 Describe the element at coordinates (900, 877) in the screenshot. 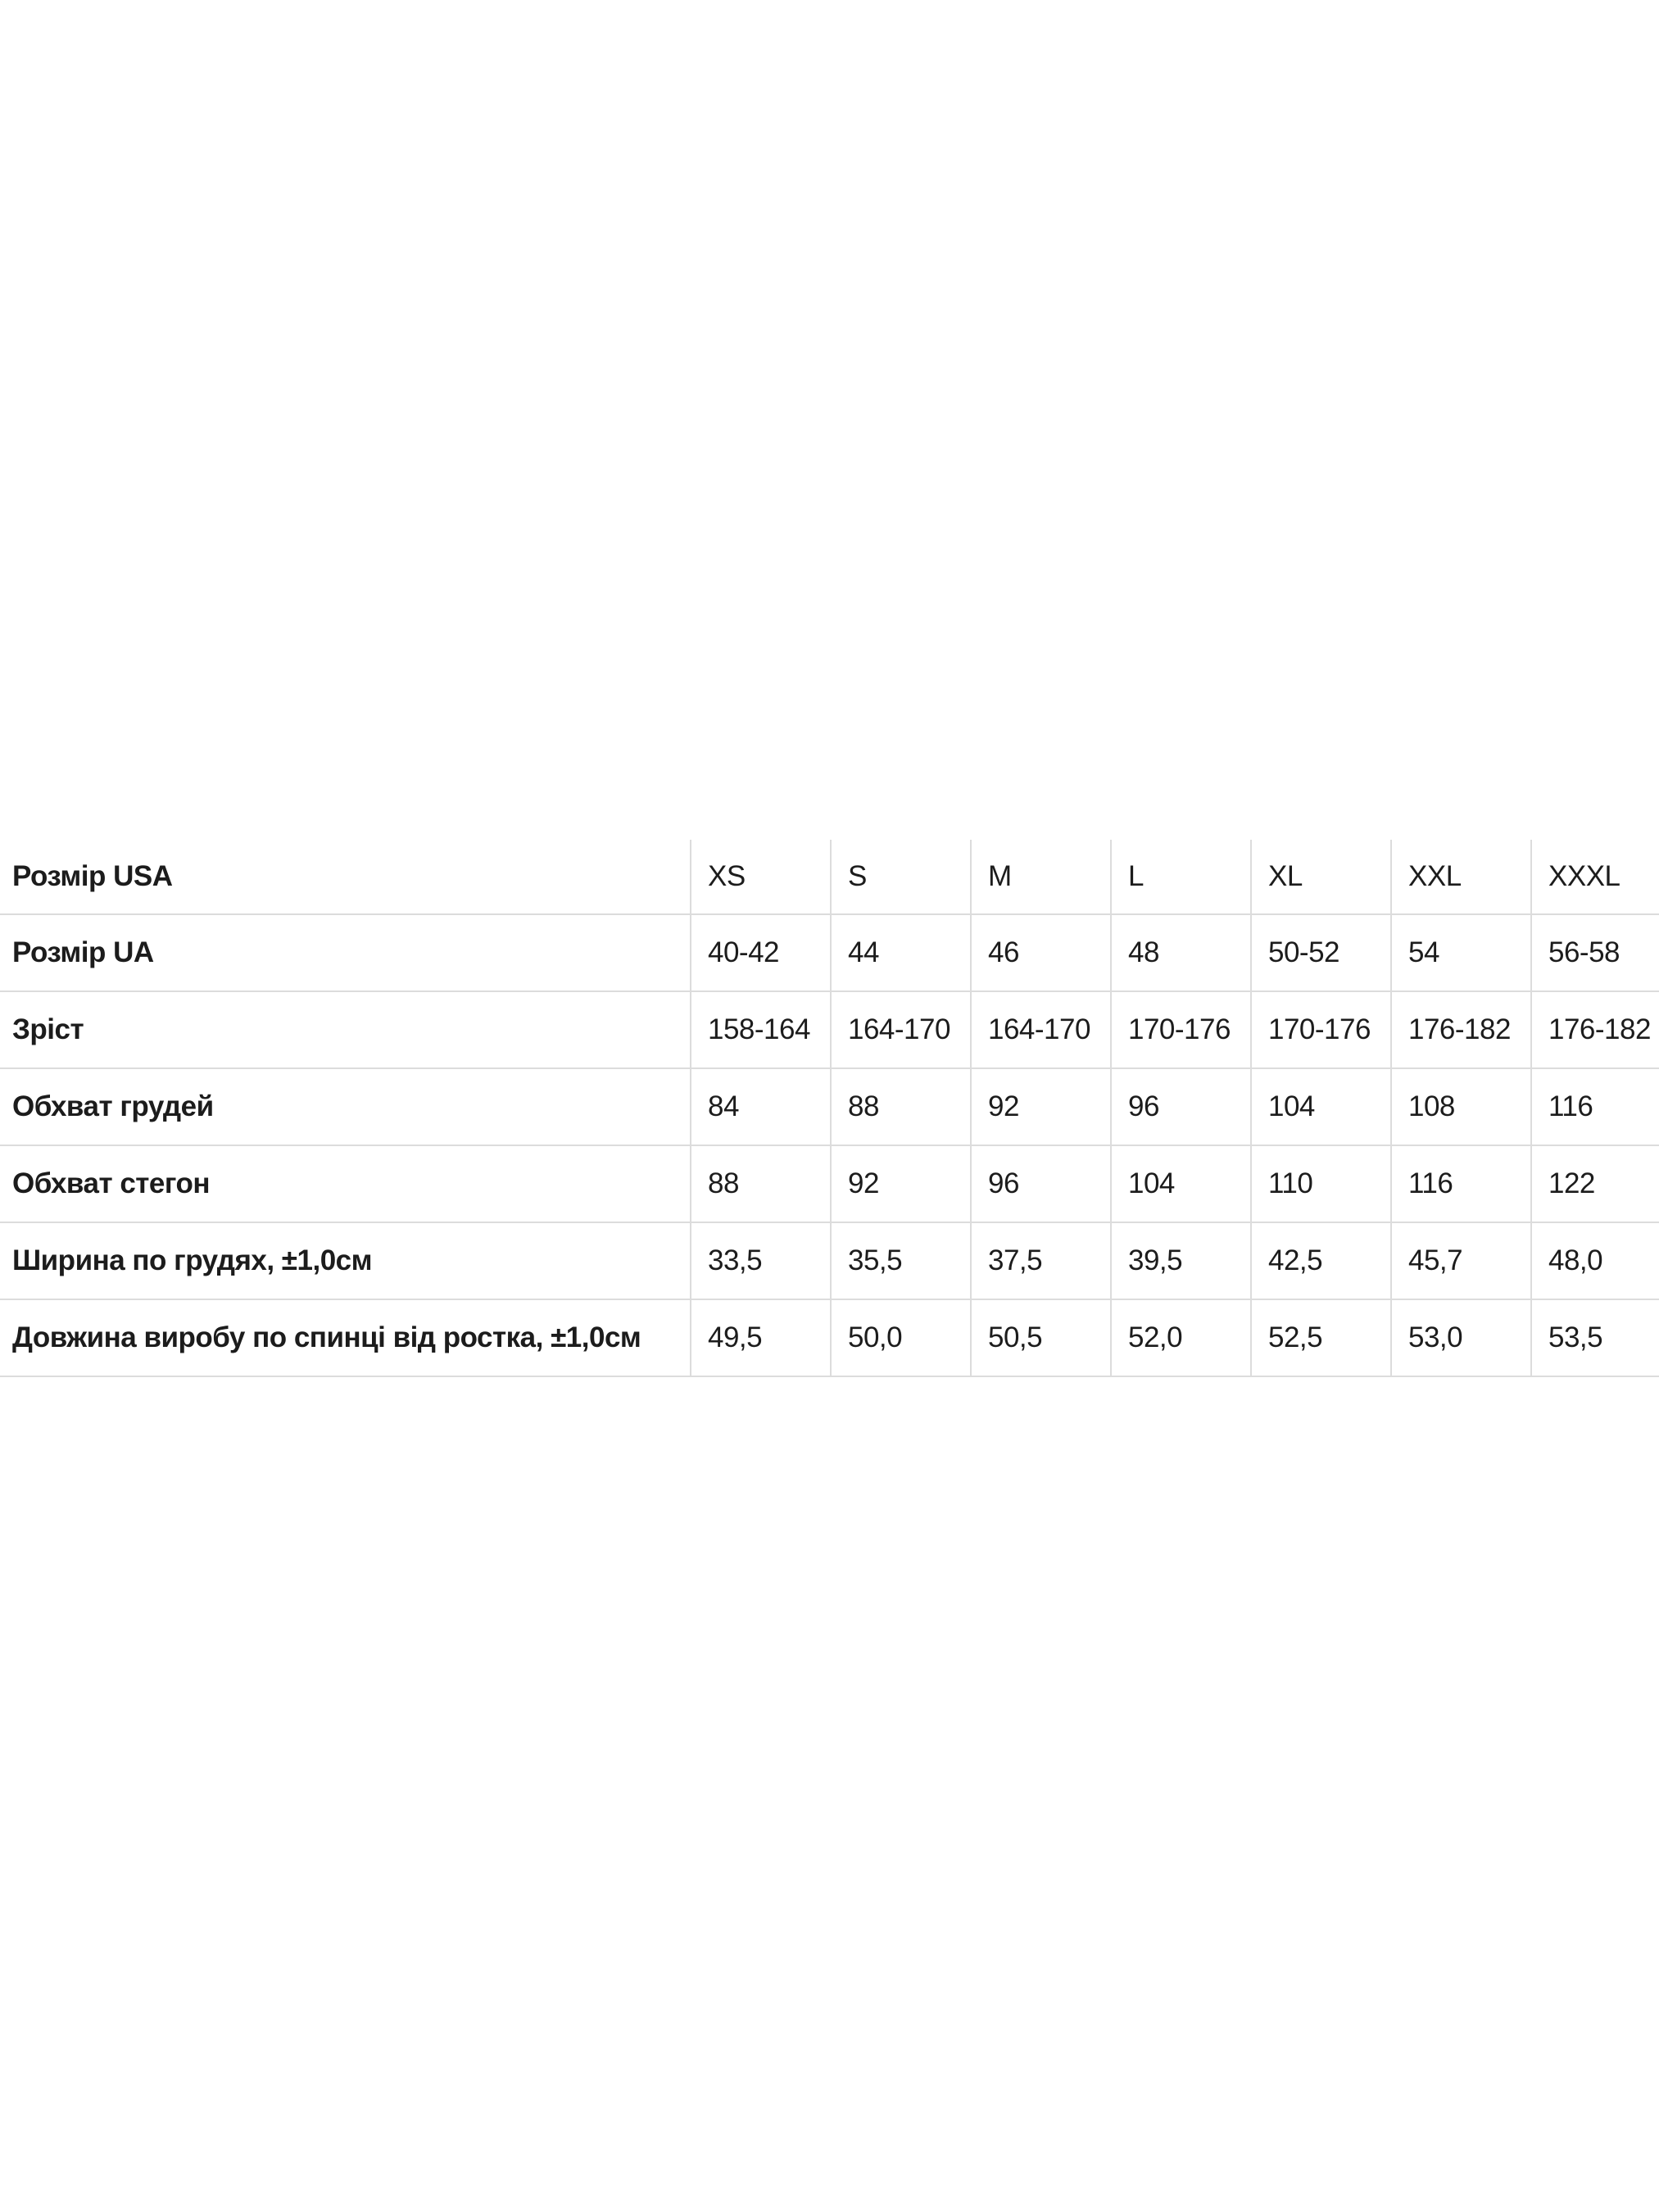

I see `table-cell: S` at that location.